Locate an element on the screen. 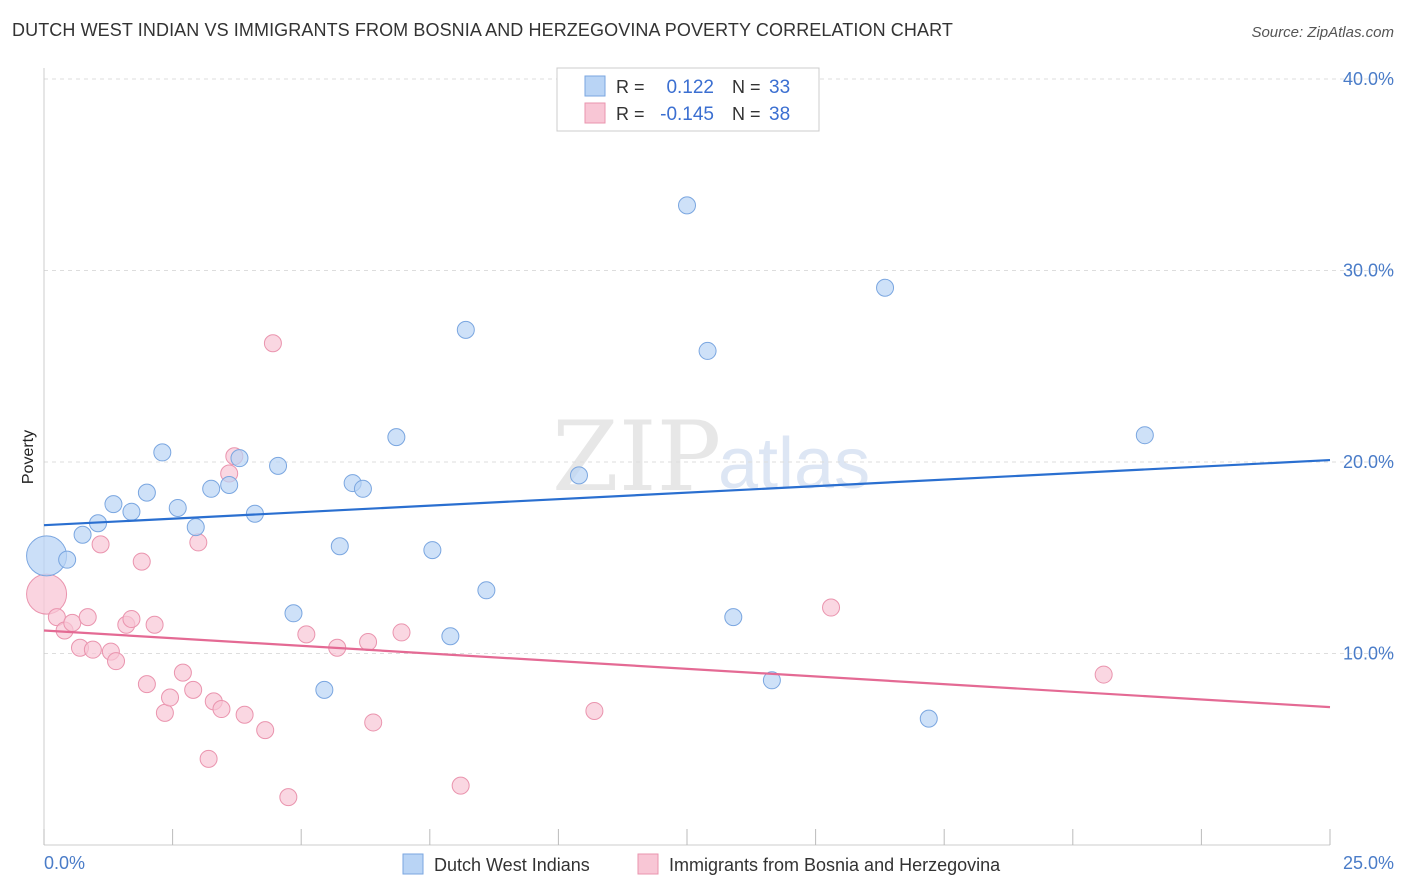 The image size is (1406, 892). watermark-atlas: atlas is located at coordinates (794, 464).